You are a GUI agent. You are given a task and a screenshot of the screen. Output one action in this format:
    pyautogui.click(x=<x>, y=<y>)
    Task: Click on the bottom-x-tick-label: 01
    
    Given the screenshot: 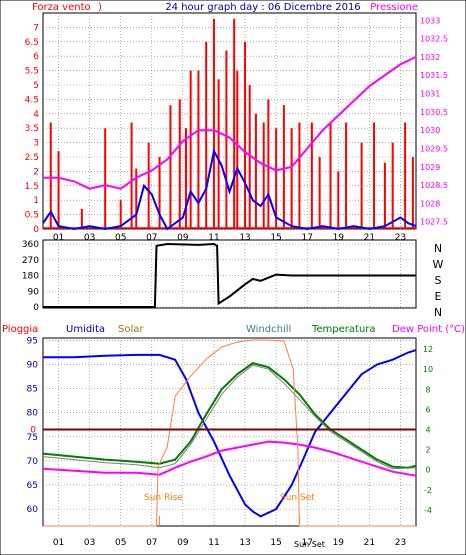 What is the action you would take?
    pyautogui.click(x=58, y=543)
    